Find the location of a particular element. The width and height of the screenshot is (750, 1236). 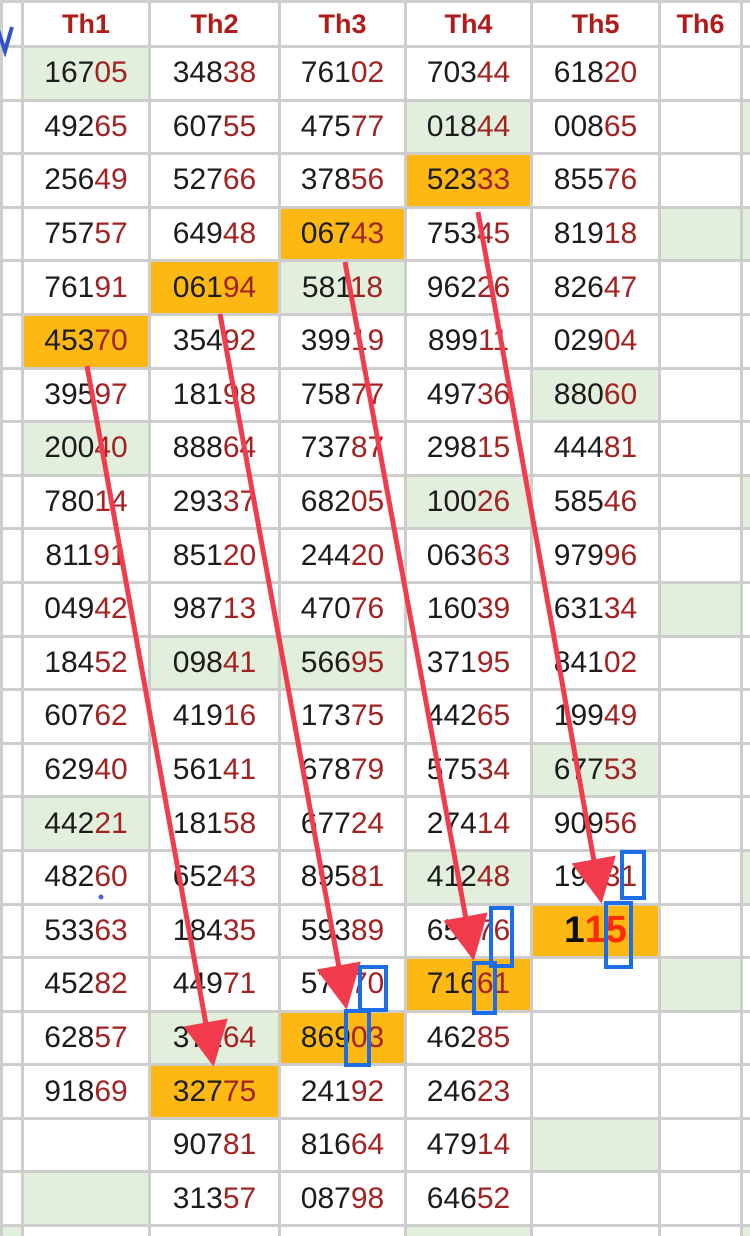

table-cell: 37195 is located at coordinates (468, 663).